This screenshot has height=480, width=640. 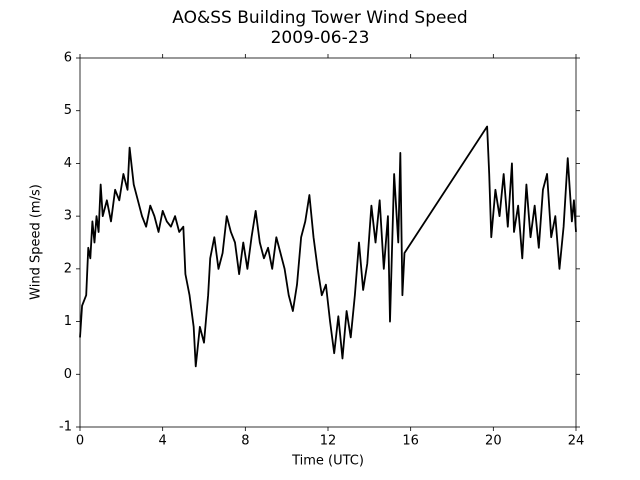 I want to click on y-tick-label: 1, so click(x=68, y=321).